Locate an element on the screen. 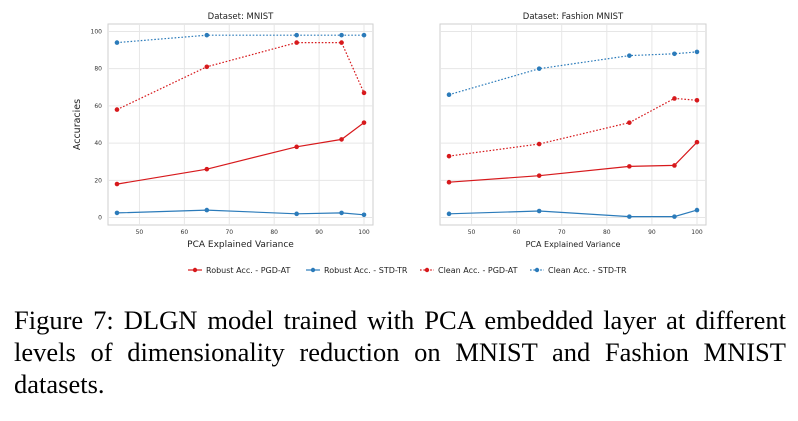  legend-label: Robust Acc. - PGD-AT is located at coordinates (248, 270).